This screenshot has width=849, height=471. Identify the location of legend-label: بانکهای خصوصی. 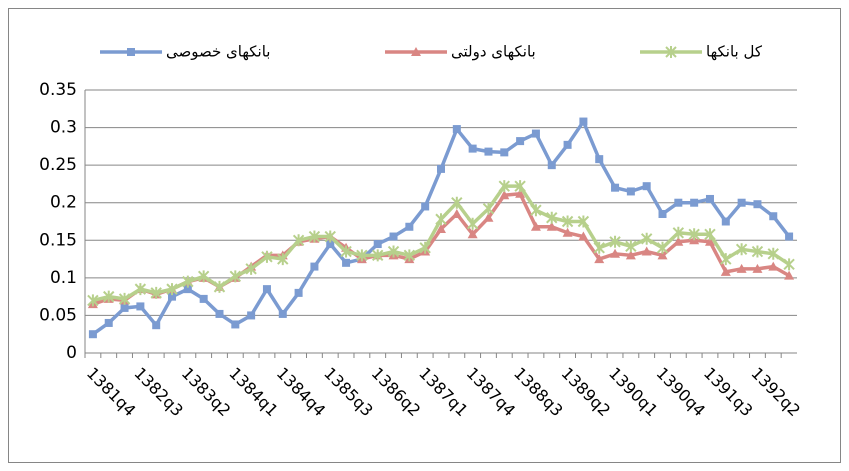
(218, 52).